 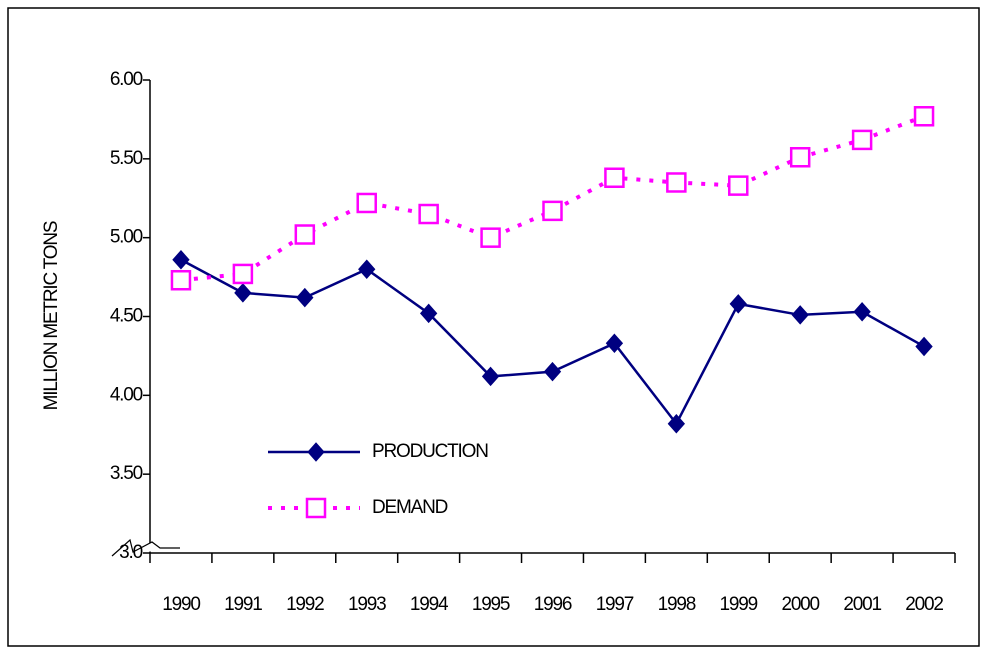 I want to click on x-tick-label: 1999, so click(x=739, y=604).